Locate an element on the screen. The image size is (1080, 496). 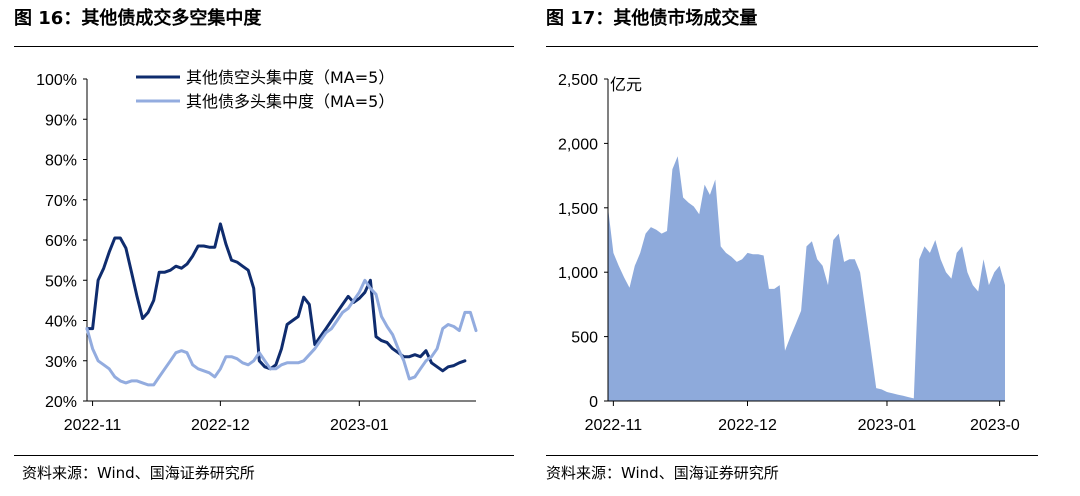
fig17-y-unit-label: 亿元 is located at coordinates (626, 84).